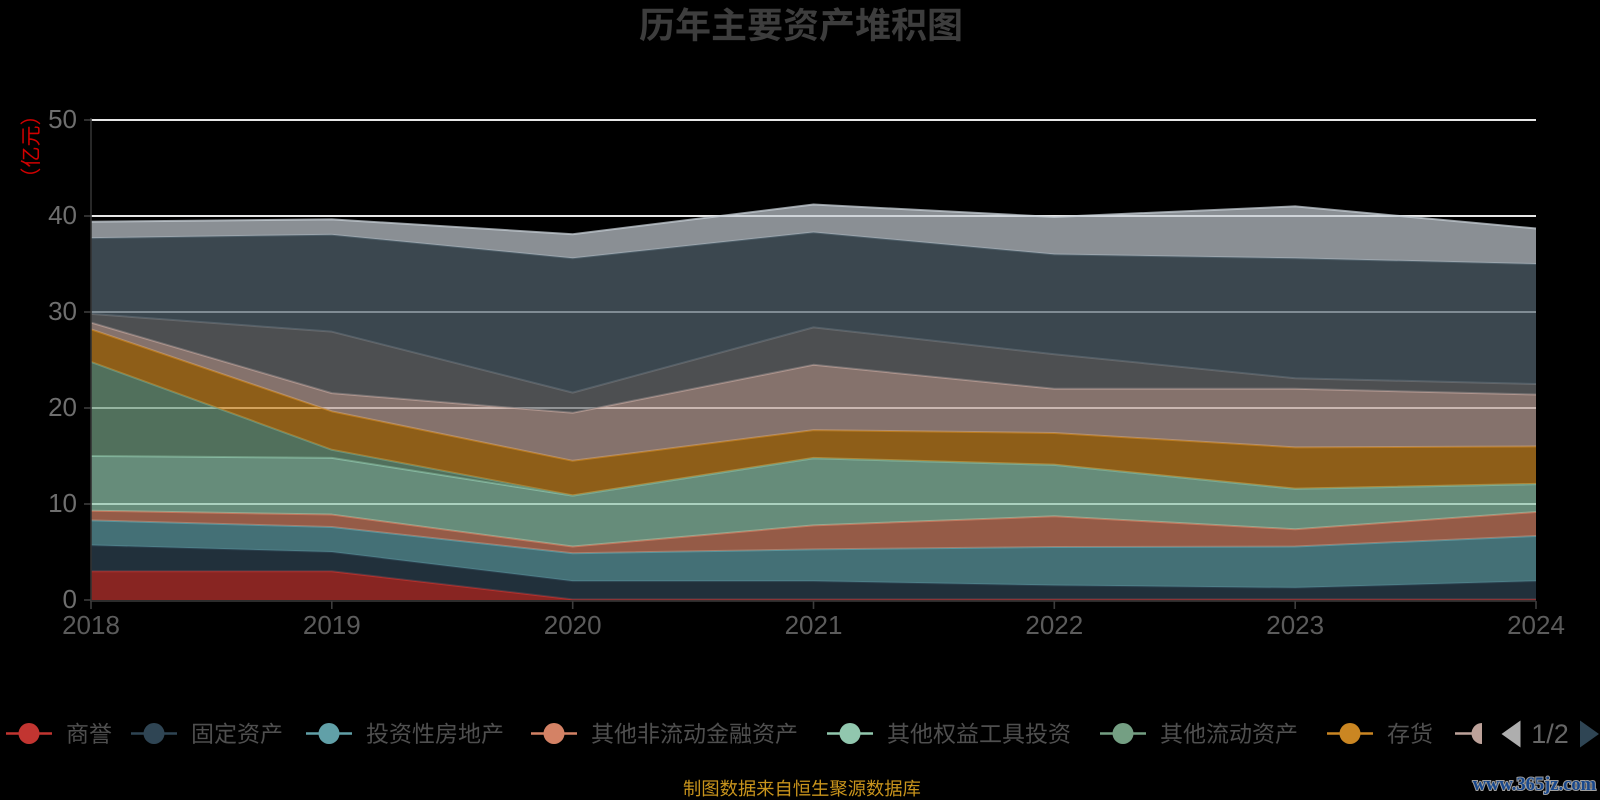 The image size is (1600, 800). I want to click on svg-text: 2020, so click(573, 625).